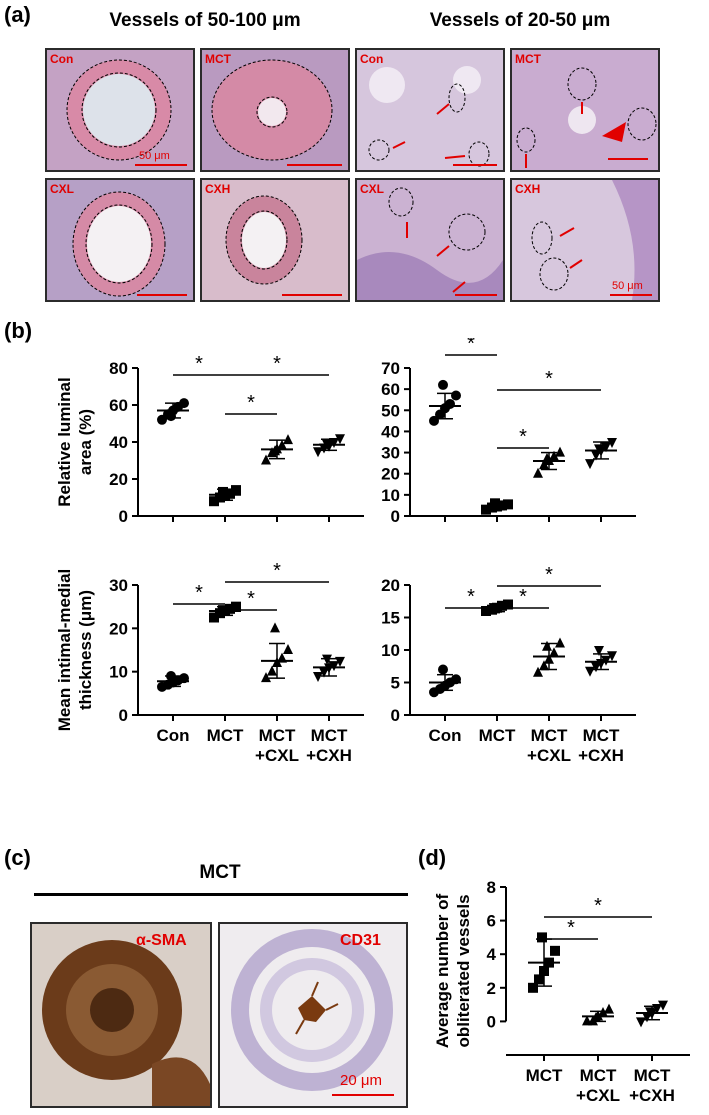  Describe the element at coordinates (442, 971) in the screenshot. I see `y-axis-label: Average number of` at that location.